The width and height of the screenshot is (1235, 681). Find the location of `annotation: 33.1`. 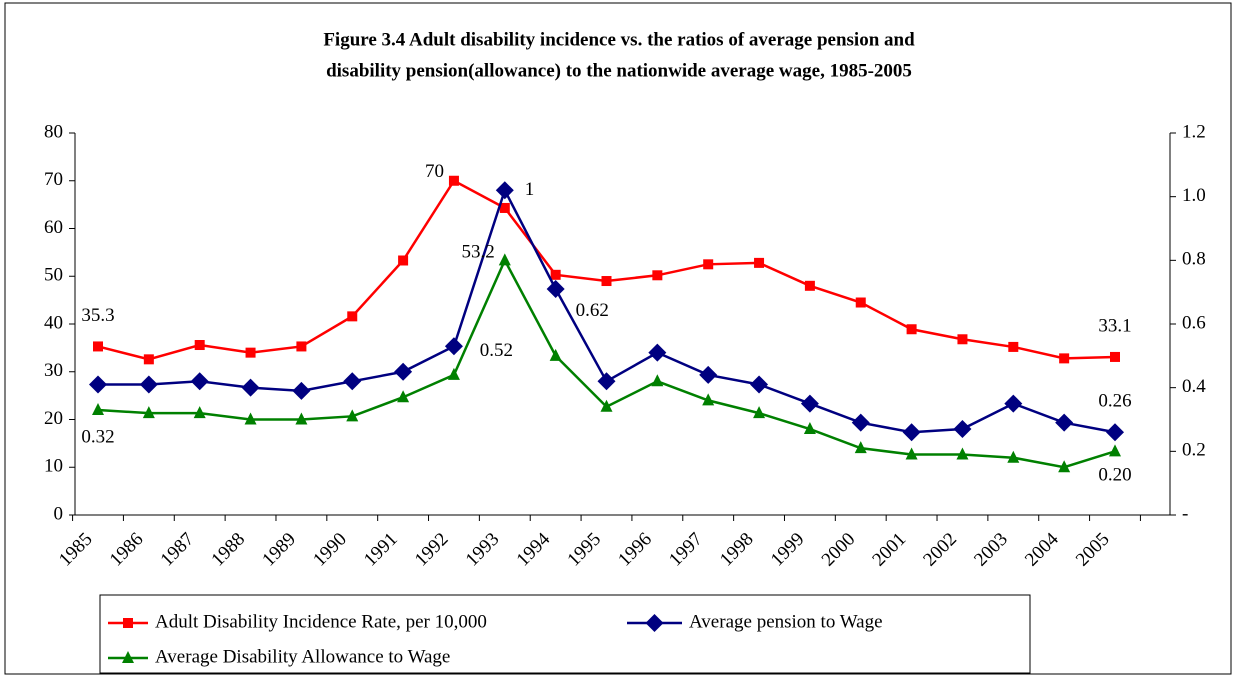

annotation: 33.1 is located at coordinates (1114, 325).